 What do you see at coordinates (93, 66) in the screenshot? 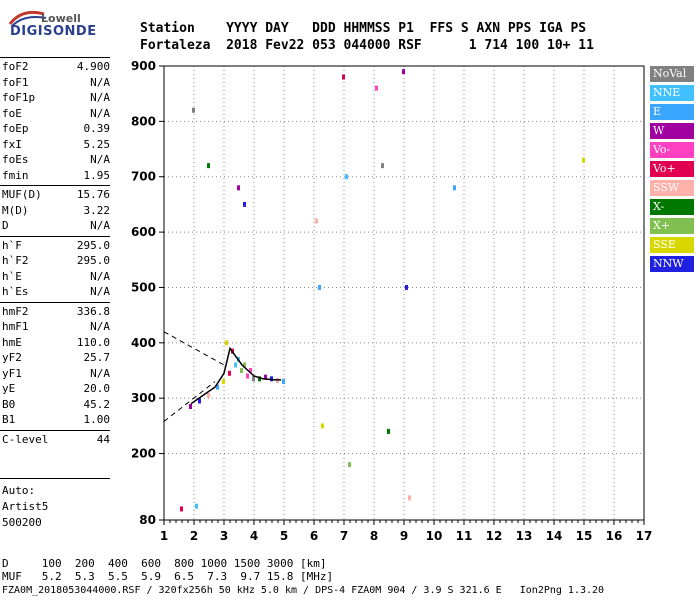
I see `param-value: 4.900` at bounding box center [93, 66].